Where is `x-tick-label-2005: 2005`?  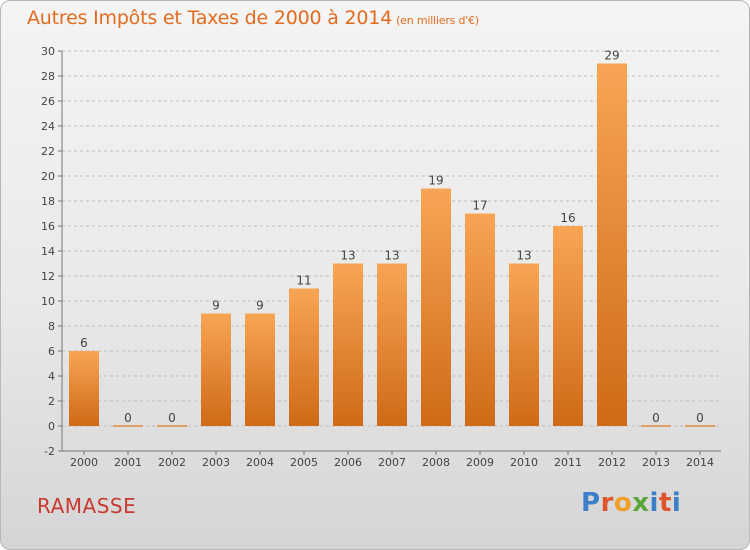 x-tick-label-2005: 2005 is located at coordinates (304, 462).